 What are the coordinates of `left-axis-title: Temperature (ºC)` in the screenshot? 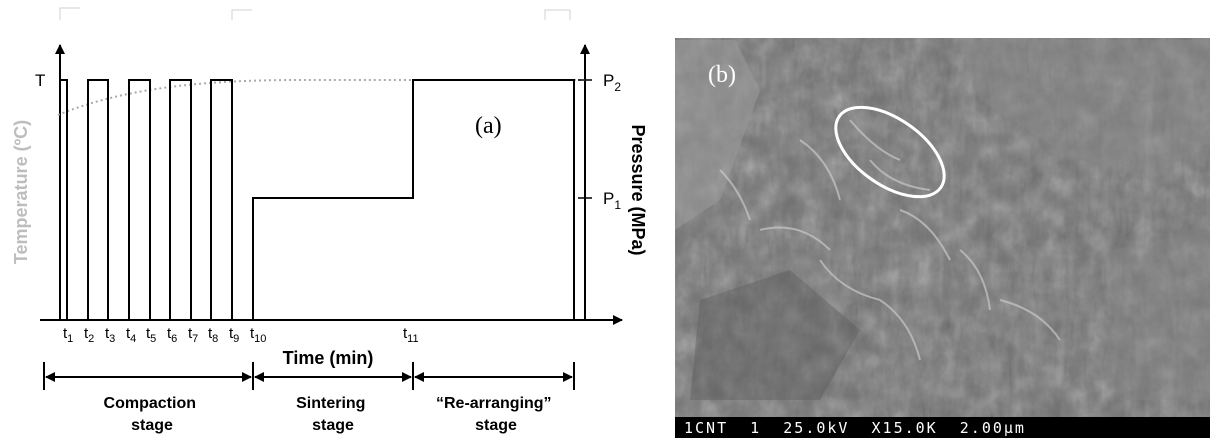 It's located at (21, 192).